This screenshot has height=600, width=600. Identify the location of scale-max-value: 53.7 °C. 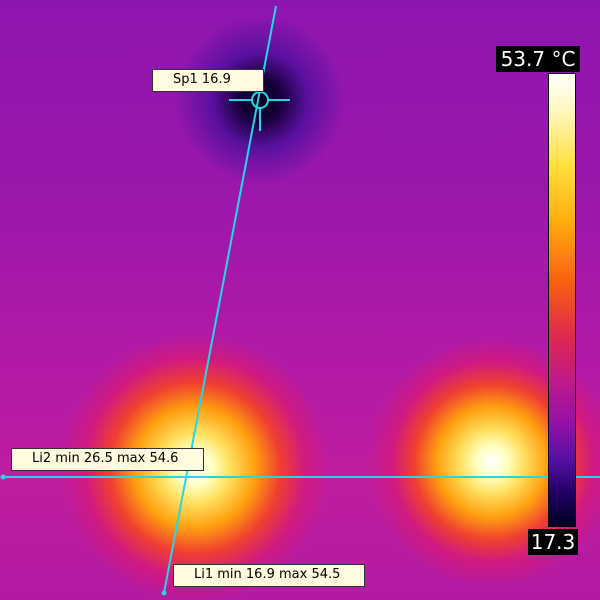
(538, 59).